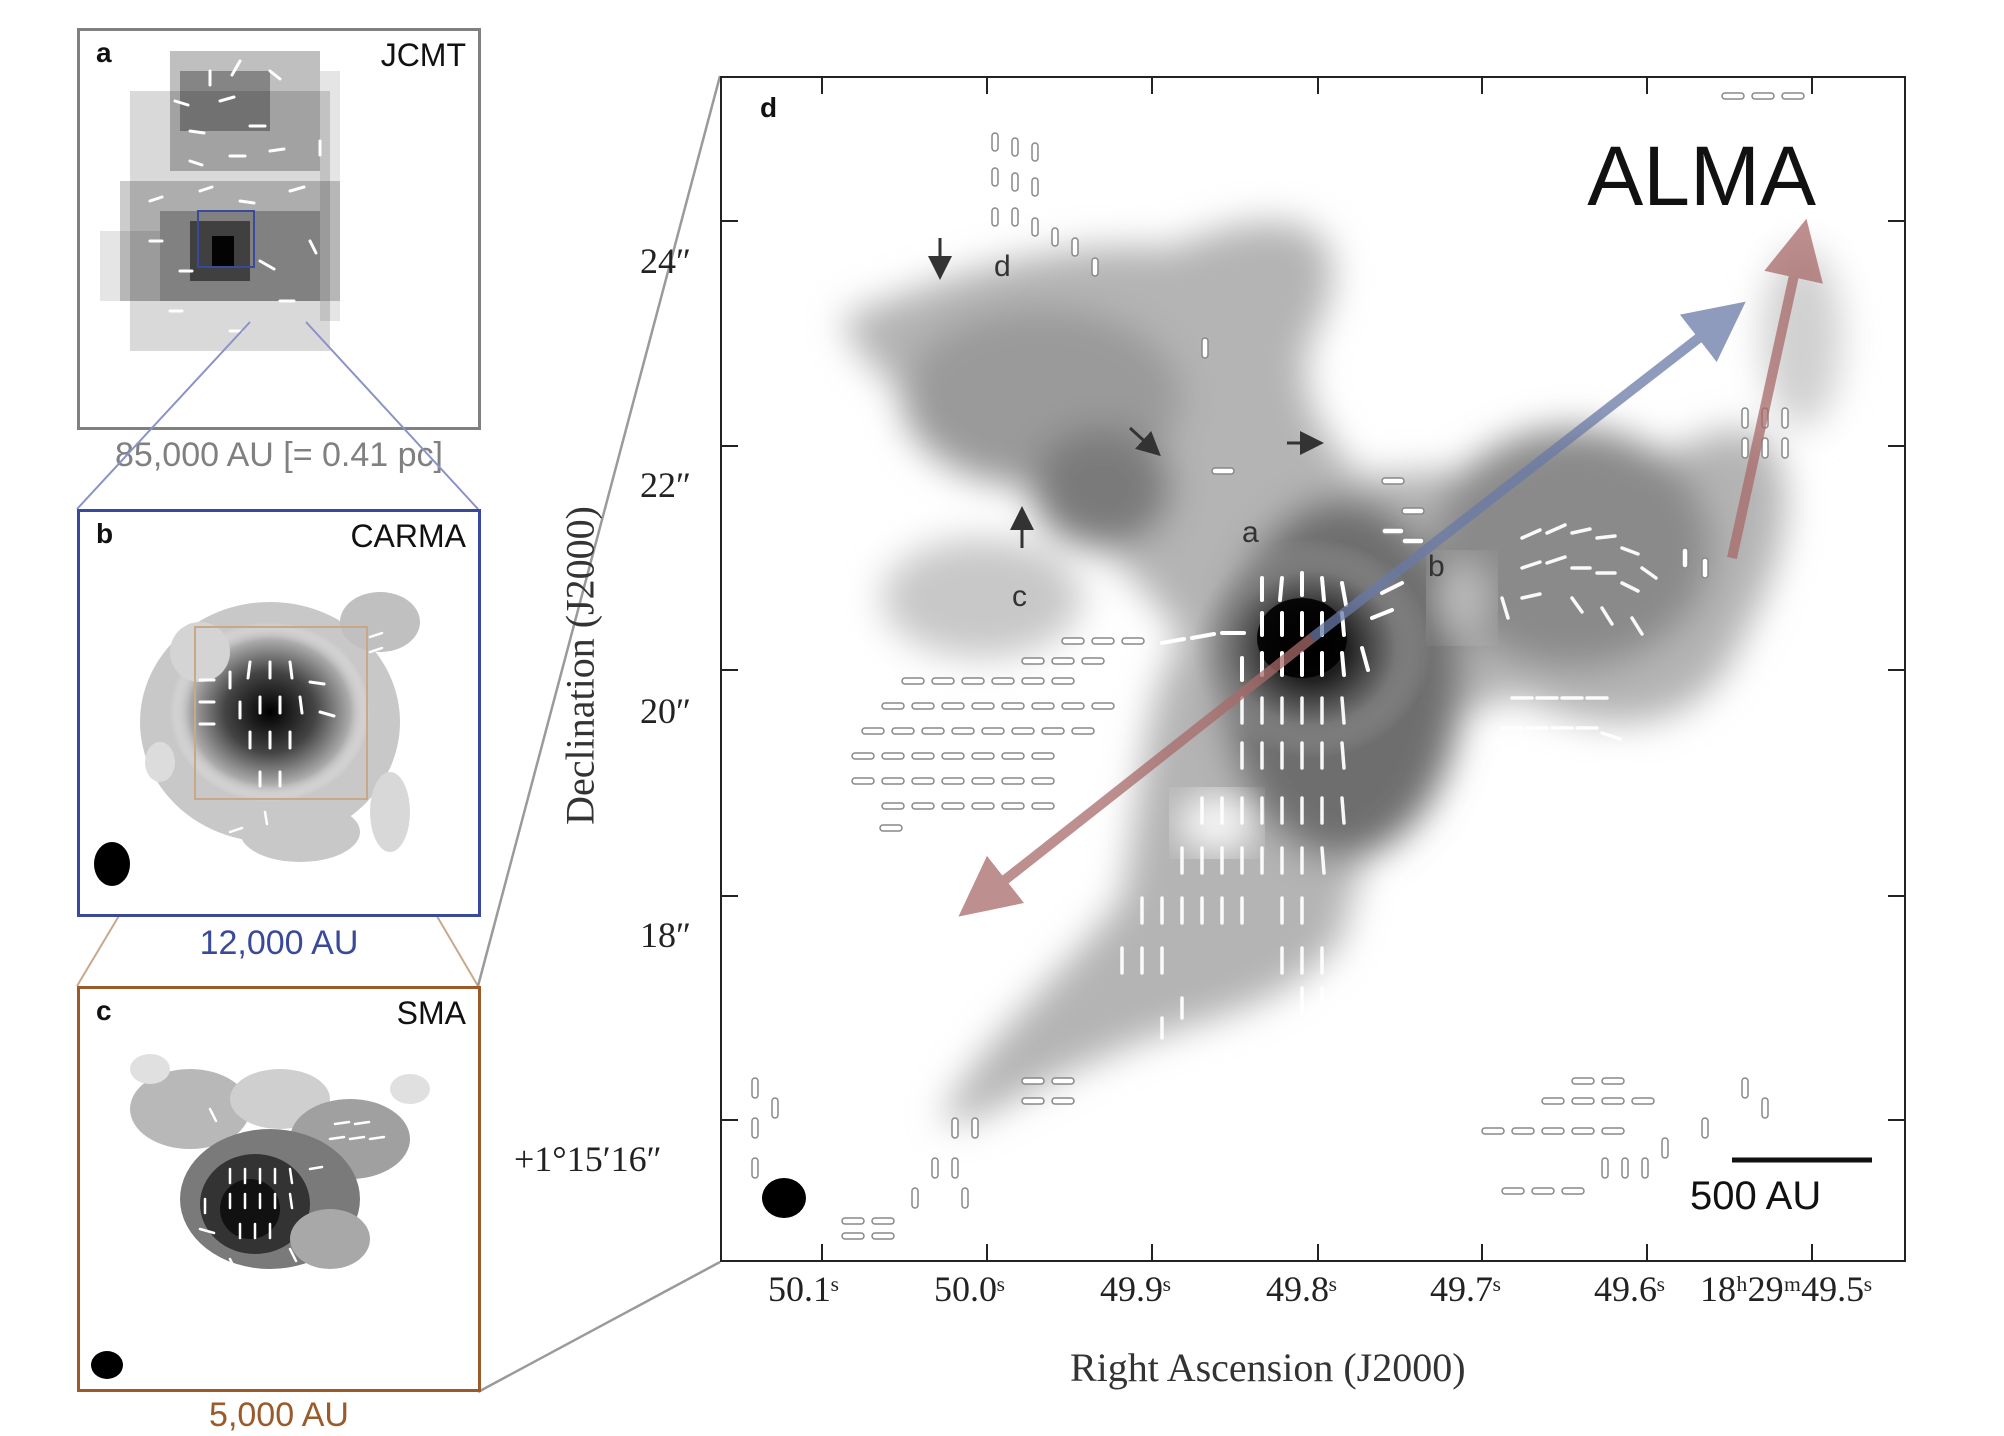 This screenshot has width=2004, height=1436. I want to click on panel-a-telescope: JCMT, so click(423, 55).